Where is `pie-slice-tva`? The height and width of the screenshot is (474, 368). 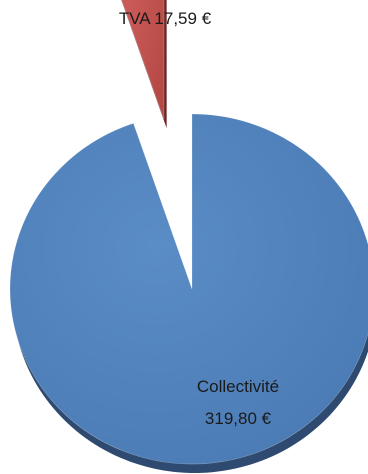
pie-slice-tva is located at coordinates (143, 60).